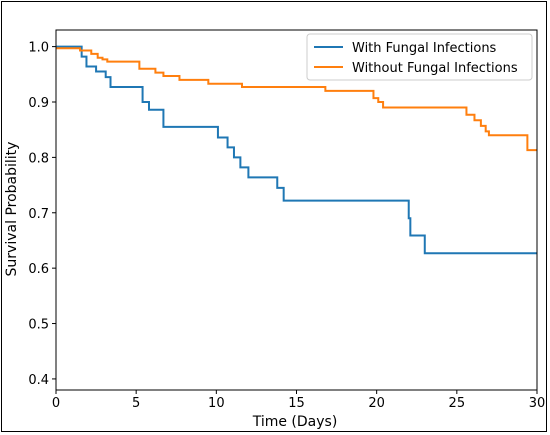 Image resolution: width=550 pixels, height=435 pixels. What do you see at coordinates (424, 48) in the screenshot?
I see `legend-label-1: With Fungal Infections` at bounding box center [424, 48].